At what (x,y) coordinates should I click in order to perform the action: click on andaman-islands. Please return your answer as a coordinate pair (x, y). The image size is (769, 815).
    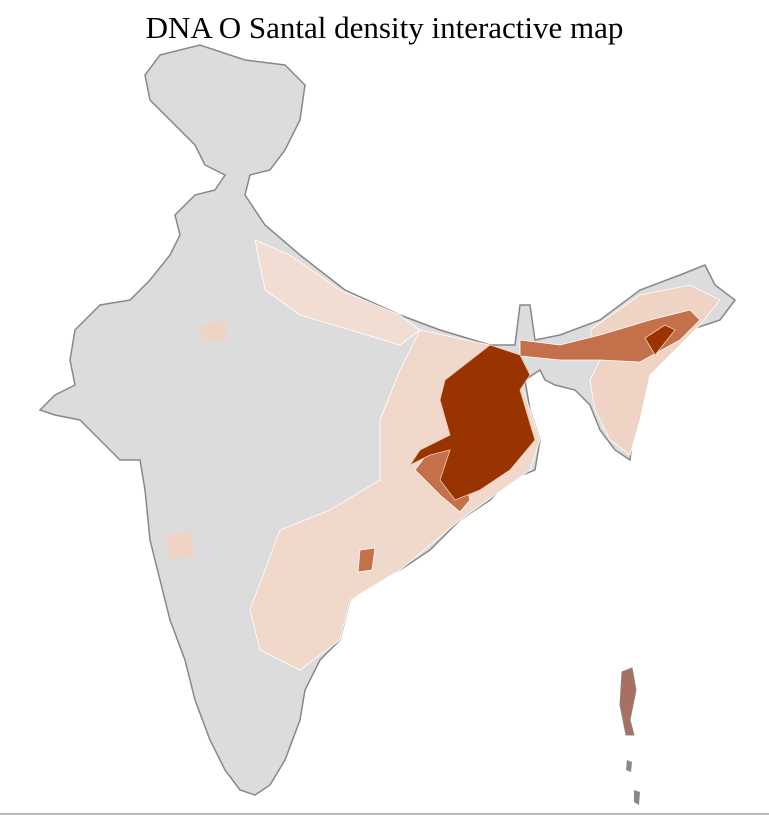
    Looking at the image, I should click on (628, 701).